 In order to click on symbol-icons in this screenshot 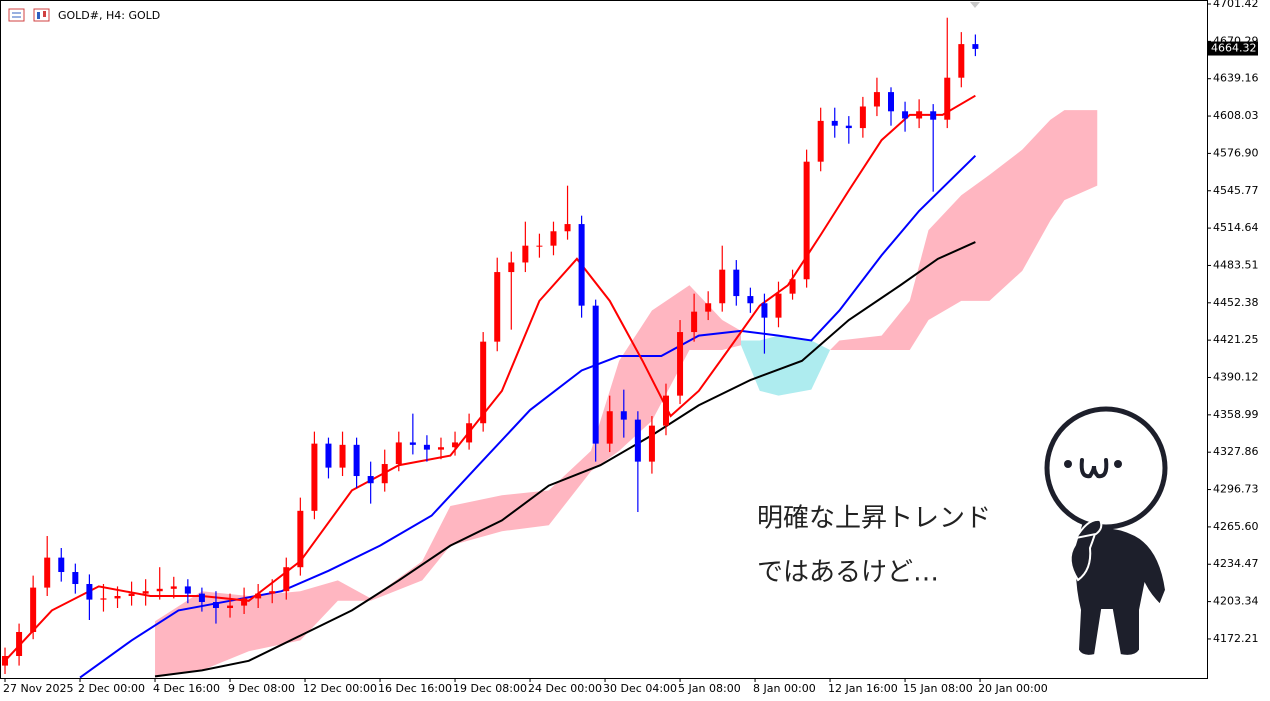, I will do `click(29, 15)`.